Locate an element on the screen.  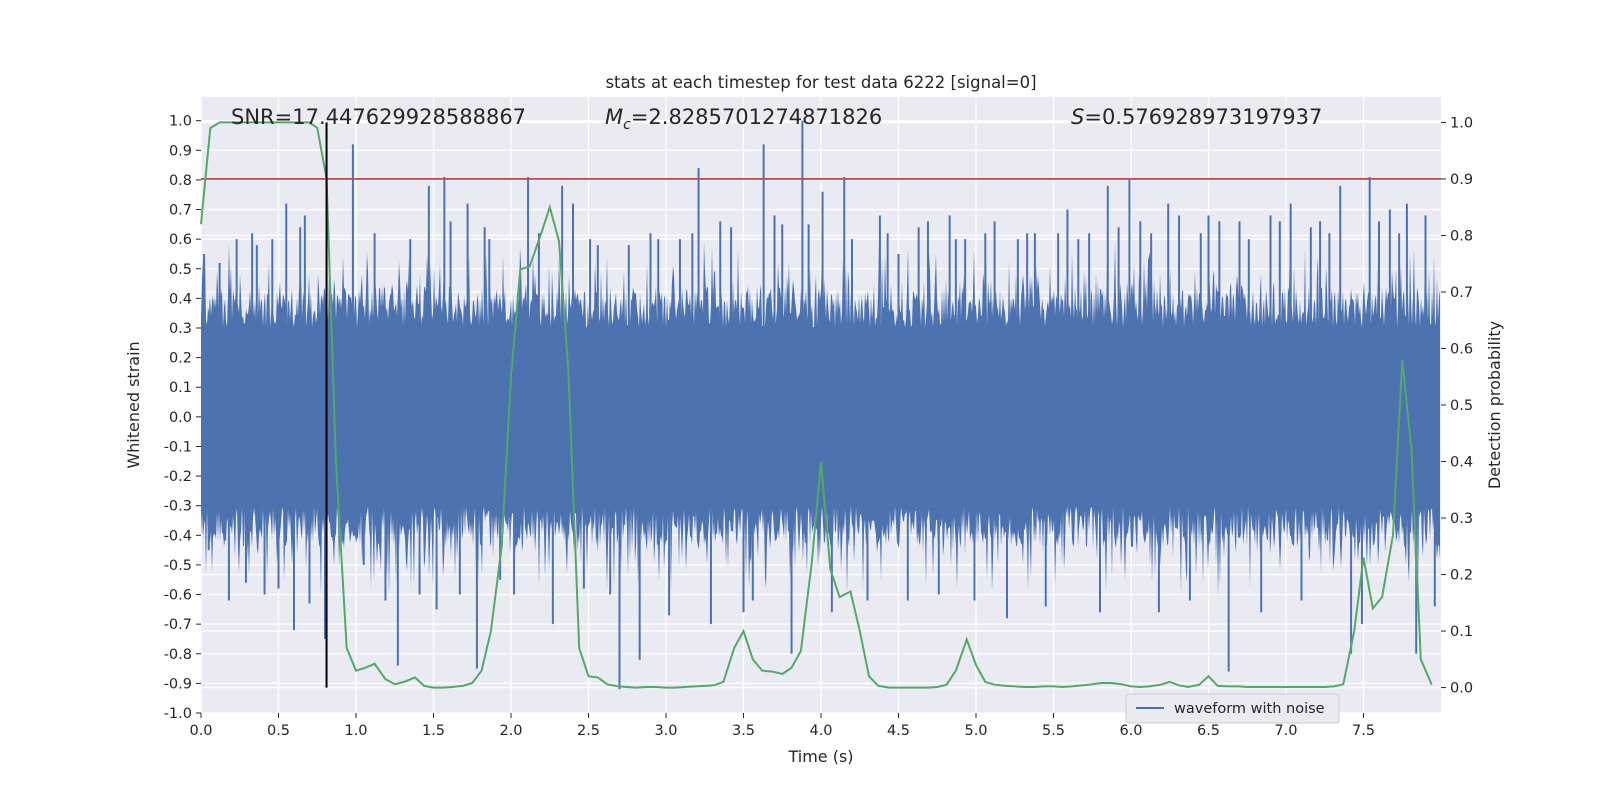
x-tick-label: 1.0 is located at coordinates (355, 731).